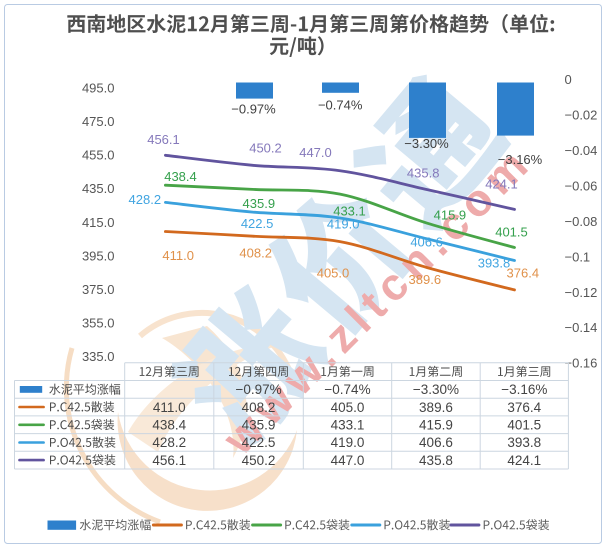 Image resolution: width=606 pixels, height=553 pixels. What do you see at coordinates (98, 356) in the screenshot?
I see `svg-text: 335.0` at bounding box center [98, 356].